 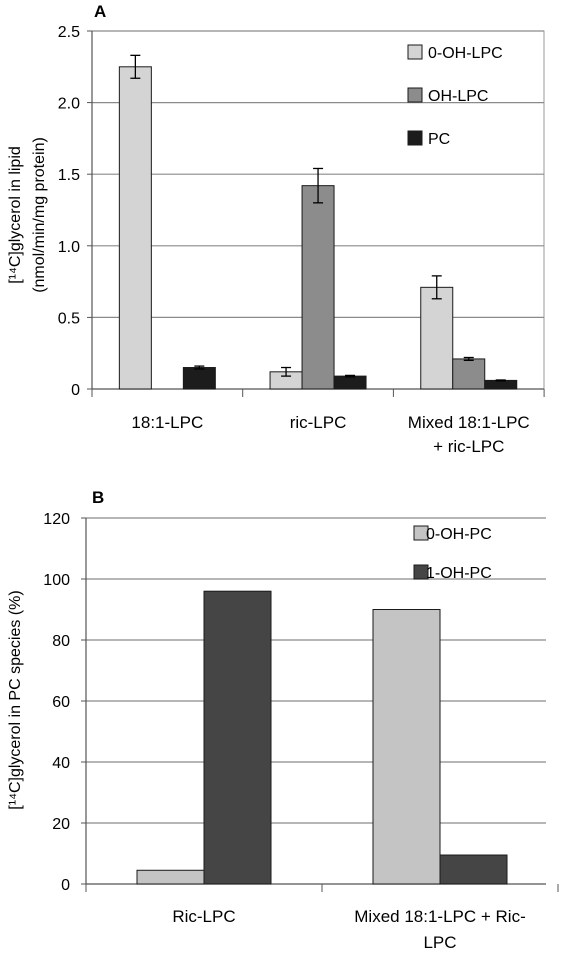 What do you see at coordinates (203, 916) in the screenshot?
I see `x-category-label: Ric-LPC` at bounding box center [203, 916].